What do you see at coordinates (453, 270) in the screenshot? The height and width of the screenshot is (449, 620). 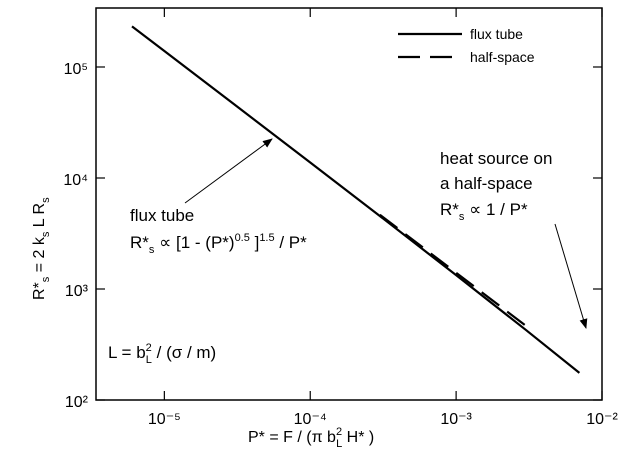 I see `series-line` at bounding box center [453, 270].